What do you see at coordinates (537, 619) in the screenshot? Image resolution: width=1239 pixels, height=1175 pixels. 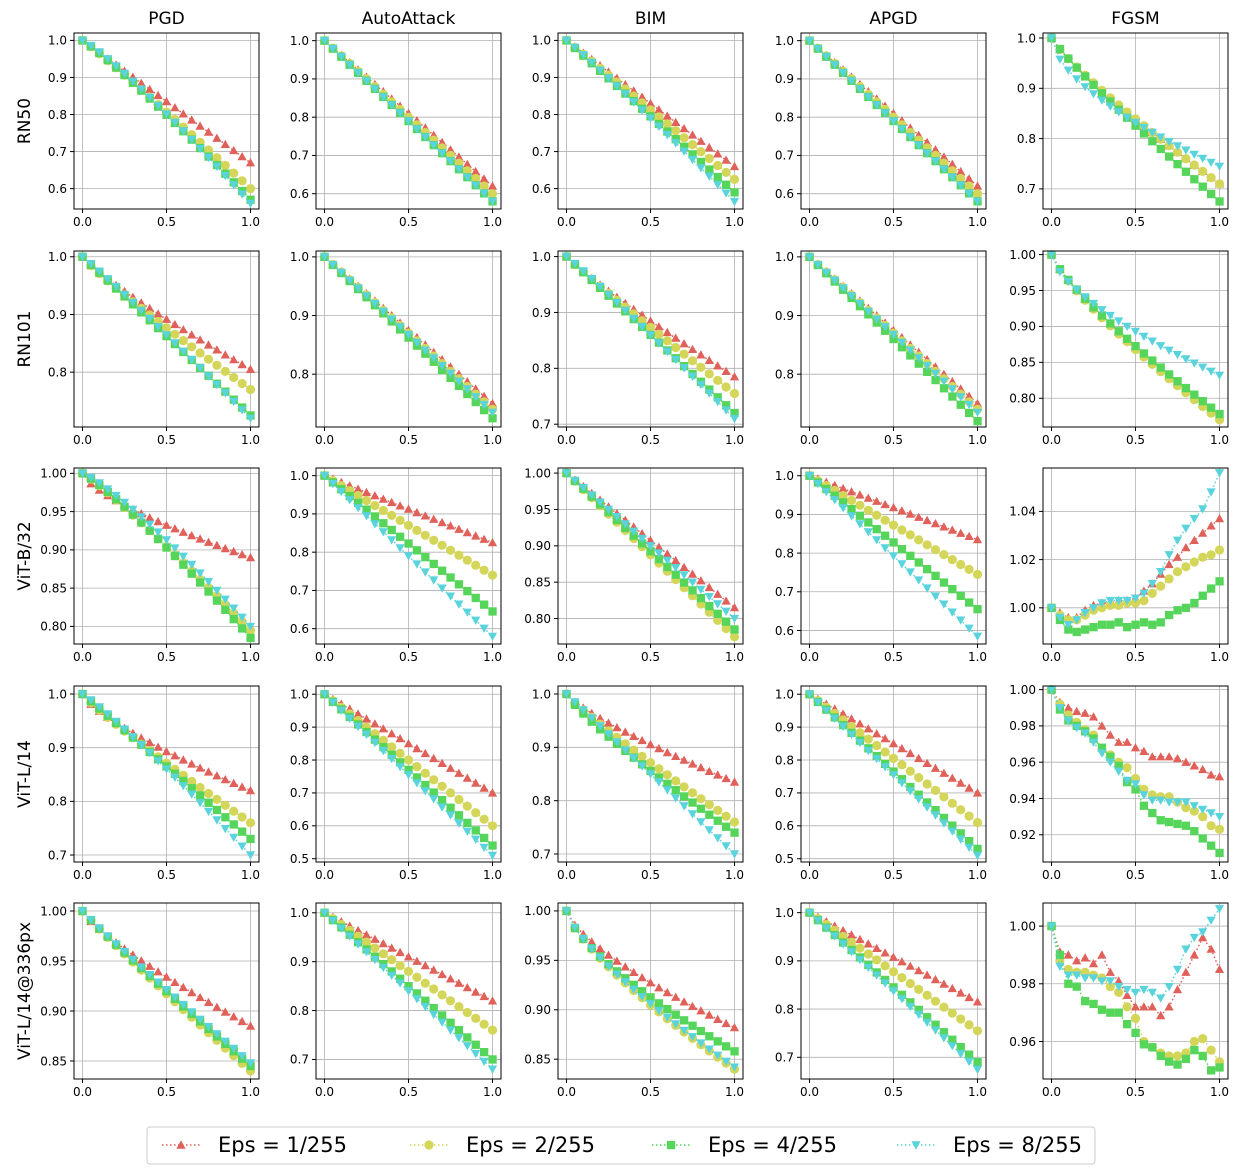 I see `y-tick-label: 0.80` at bounding box center [537, 619].